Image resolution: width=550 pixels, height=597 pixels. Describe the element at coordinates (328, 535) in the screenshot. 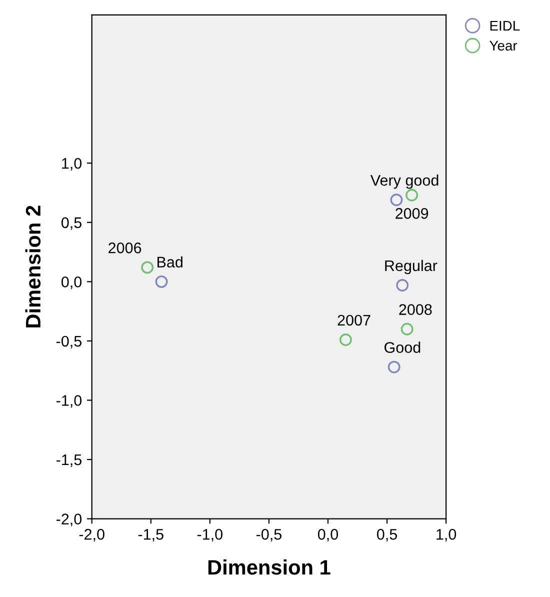

I see `x-tick-label: 0,0` at that location.